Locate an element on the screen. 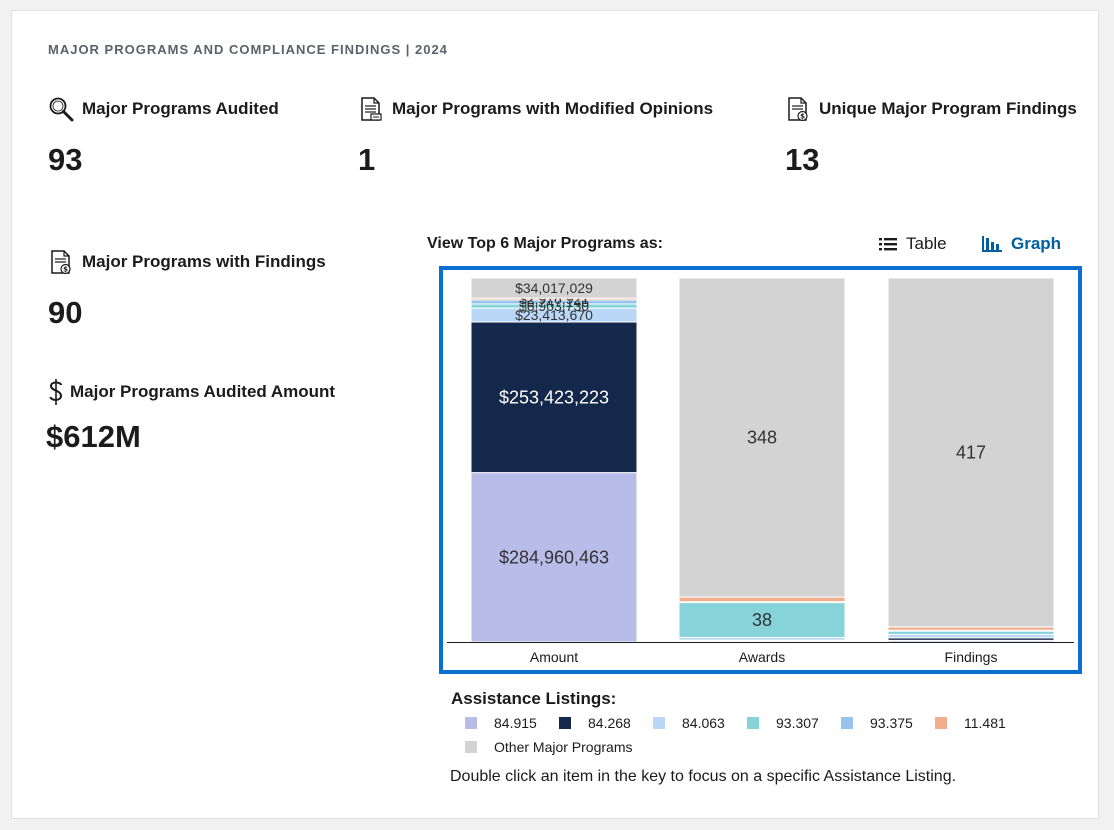 The image size is (1114, 830). data-label: $34,017,029 is located at coordinates (554, 288).